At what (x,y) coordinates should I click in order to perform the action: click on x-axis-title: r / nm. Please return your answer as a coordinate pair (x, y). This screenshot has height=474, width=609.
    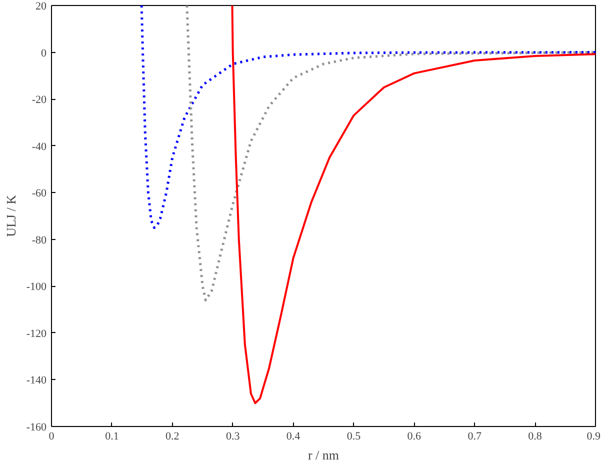
    Looking at the image, I should click on (324, 455).